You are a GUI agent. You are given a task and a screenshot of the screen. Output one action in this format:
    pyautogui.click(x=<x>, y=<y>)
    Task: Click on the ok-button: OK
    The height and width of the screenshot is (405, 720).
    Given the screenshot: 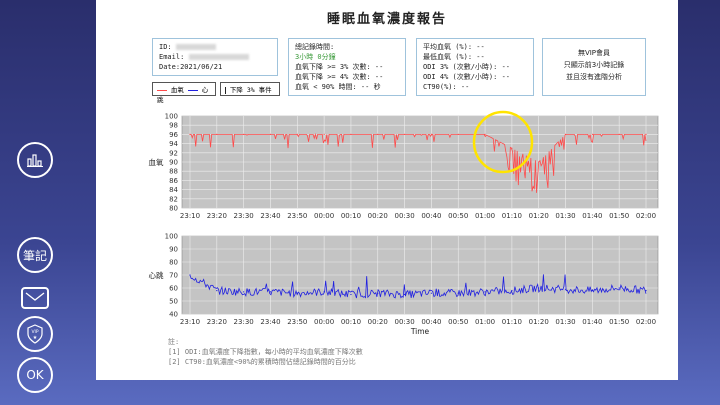 What is the action you would take?
    pyautogui.click(x=35, y=375)
    